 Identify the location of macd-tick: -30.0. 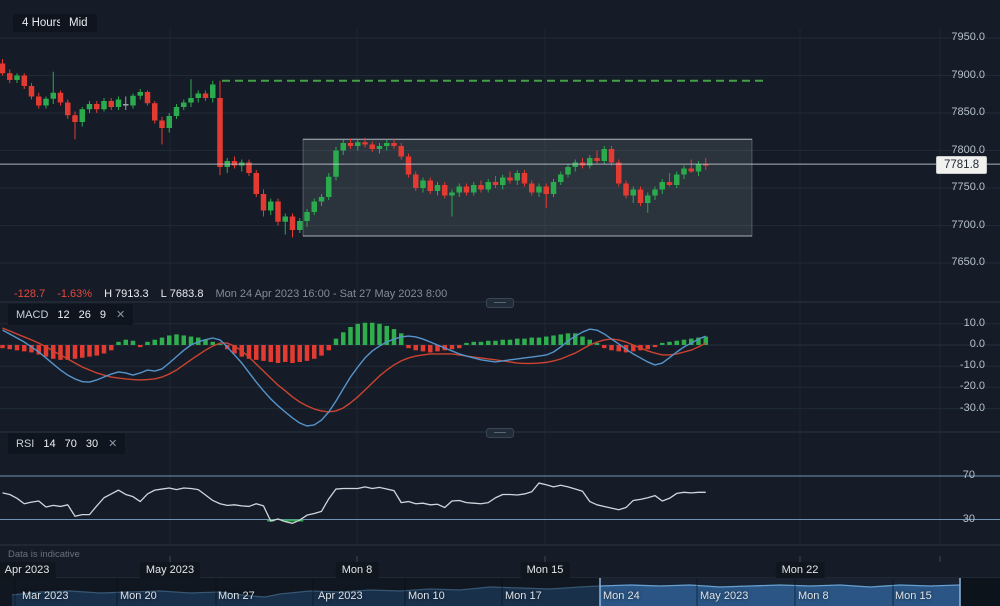
(972, 407).